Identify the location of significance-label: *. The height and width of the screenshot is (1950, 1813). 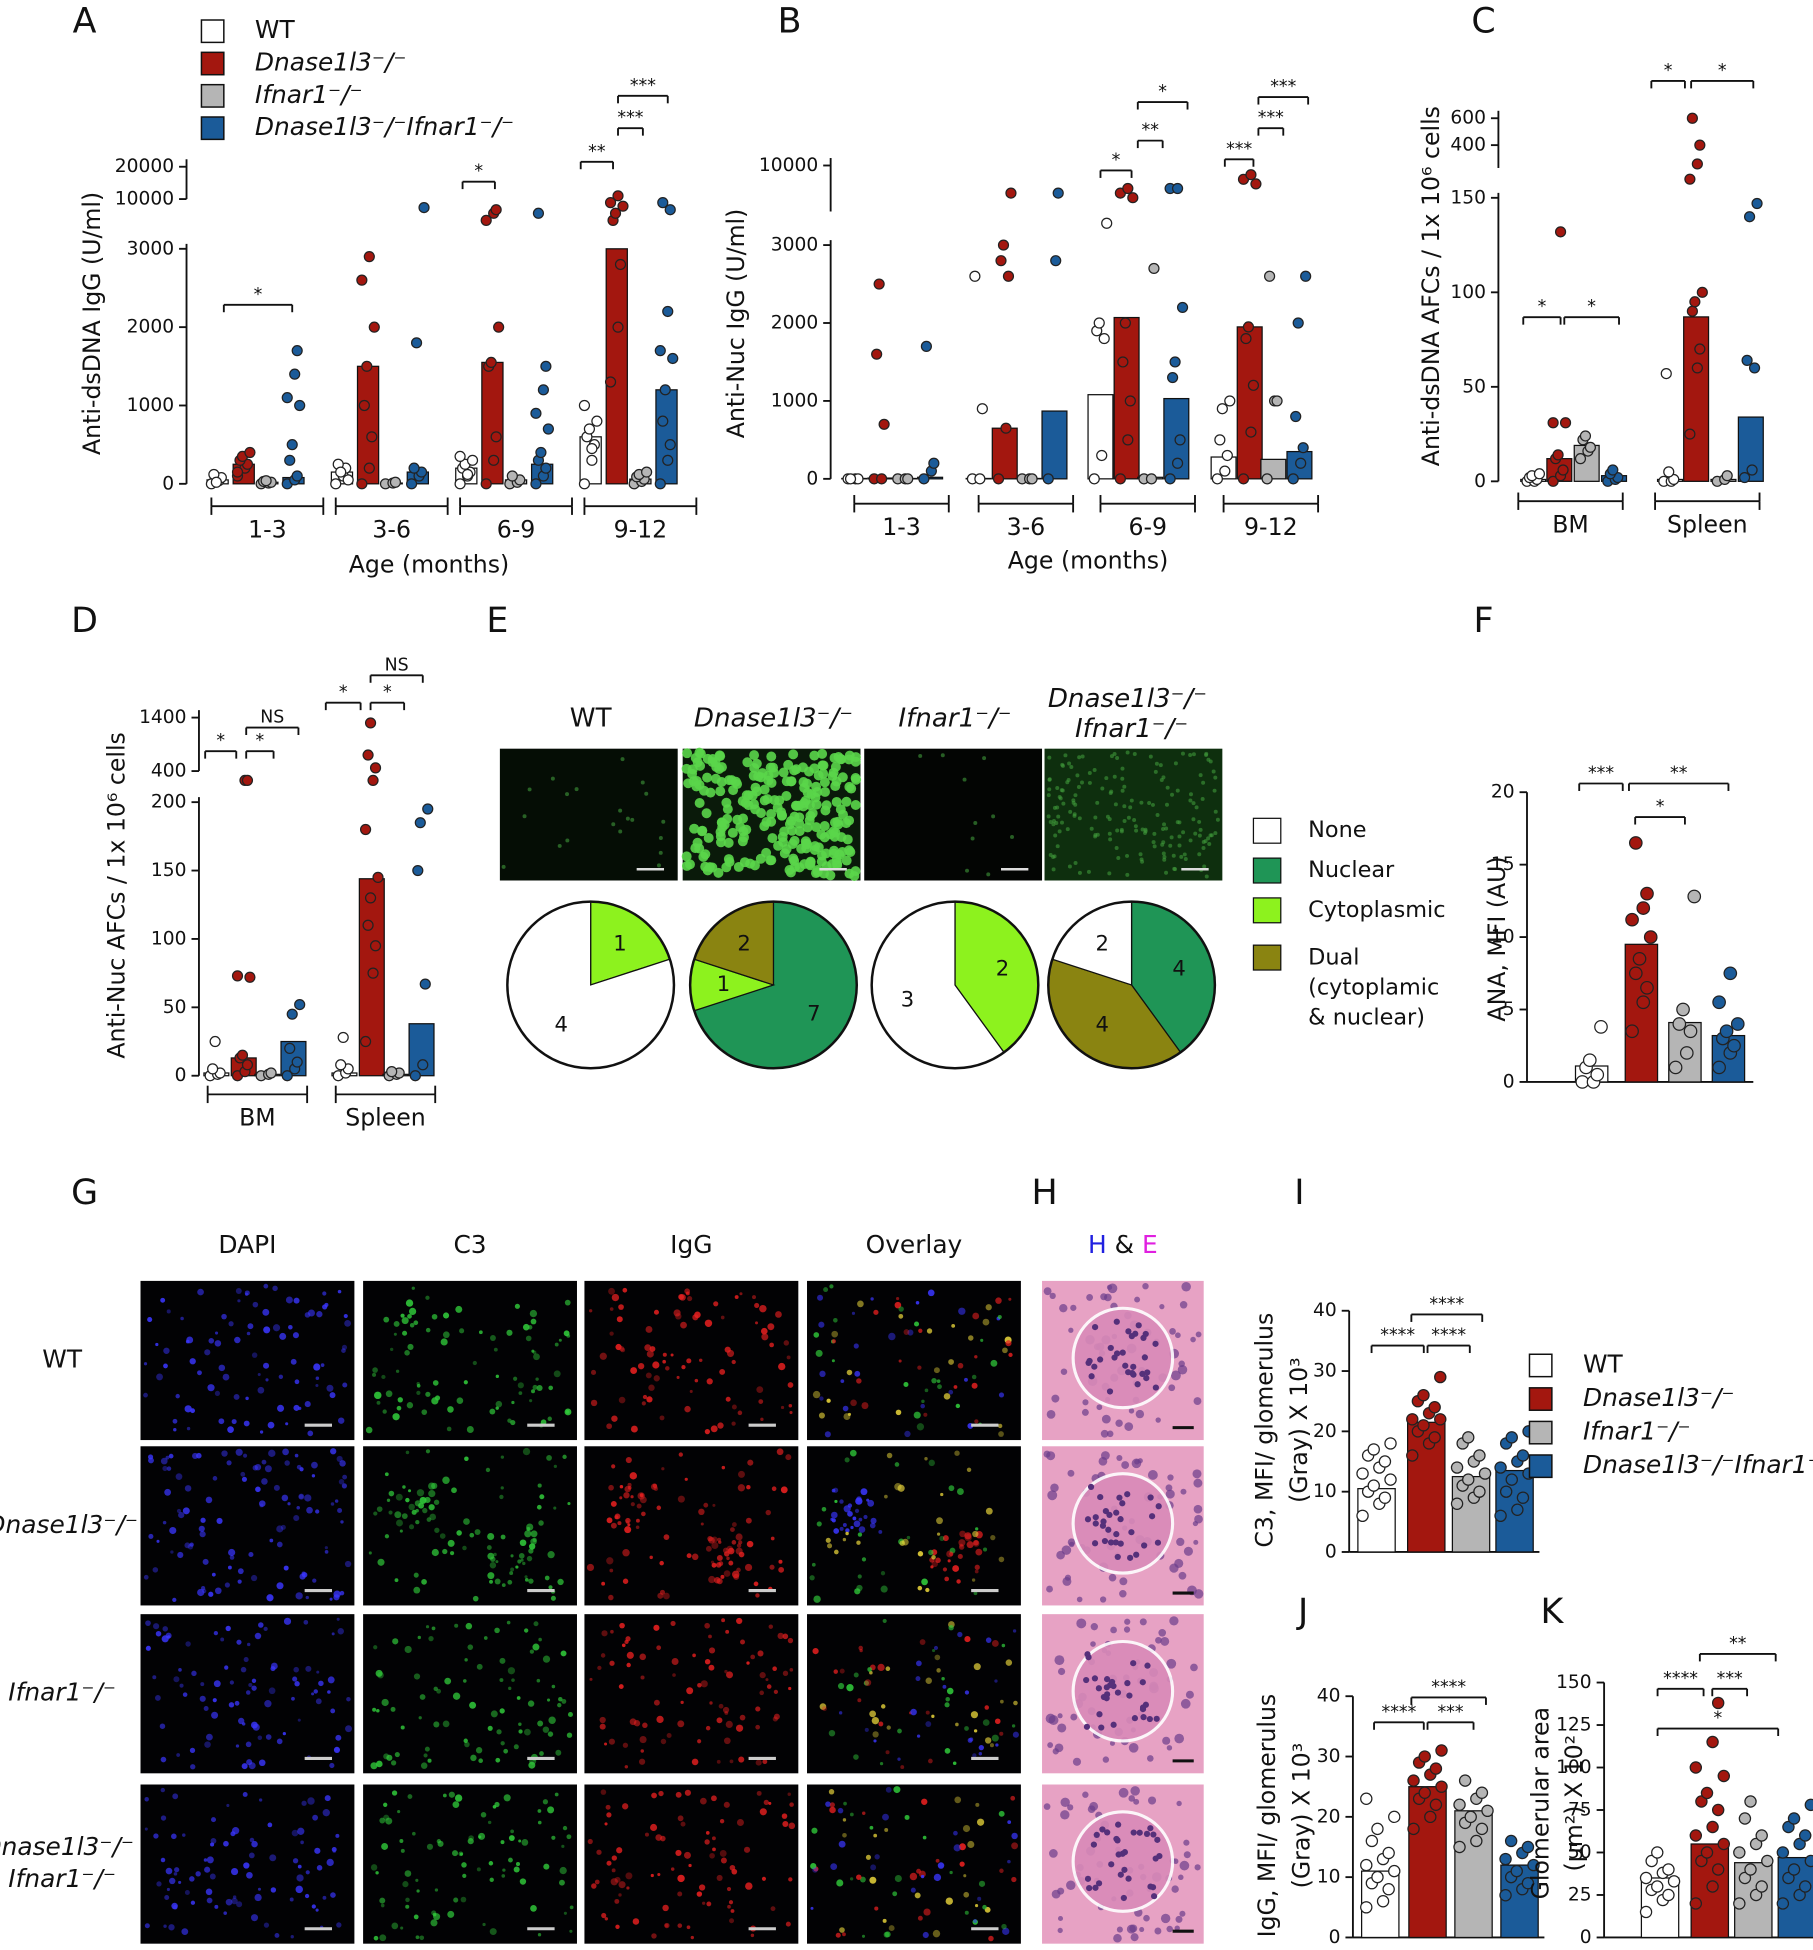
(1116, 161).